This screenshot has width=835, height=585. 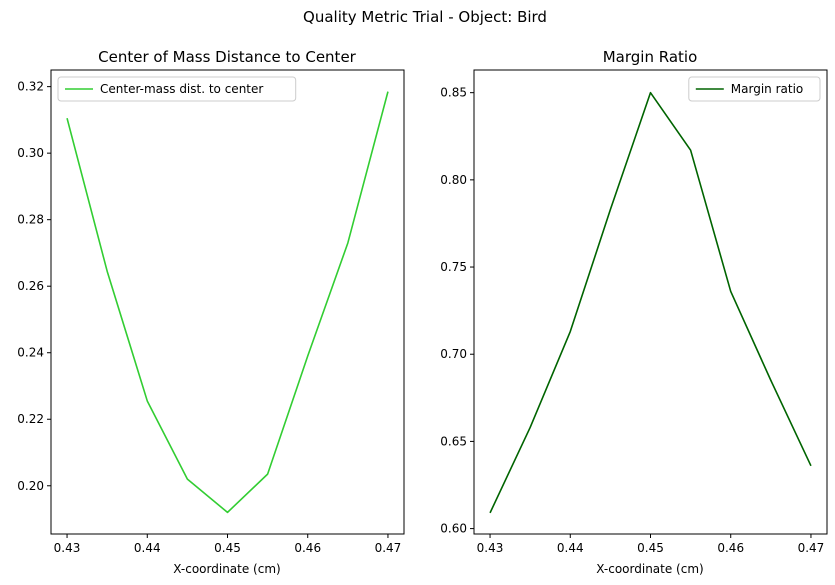 What do you see at coordinates (30, 353) in the screenshot?
I see `y-tick-label: 0.24` at bounding box center [30, 353].